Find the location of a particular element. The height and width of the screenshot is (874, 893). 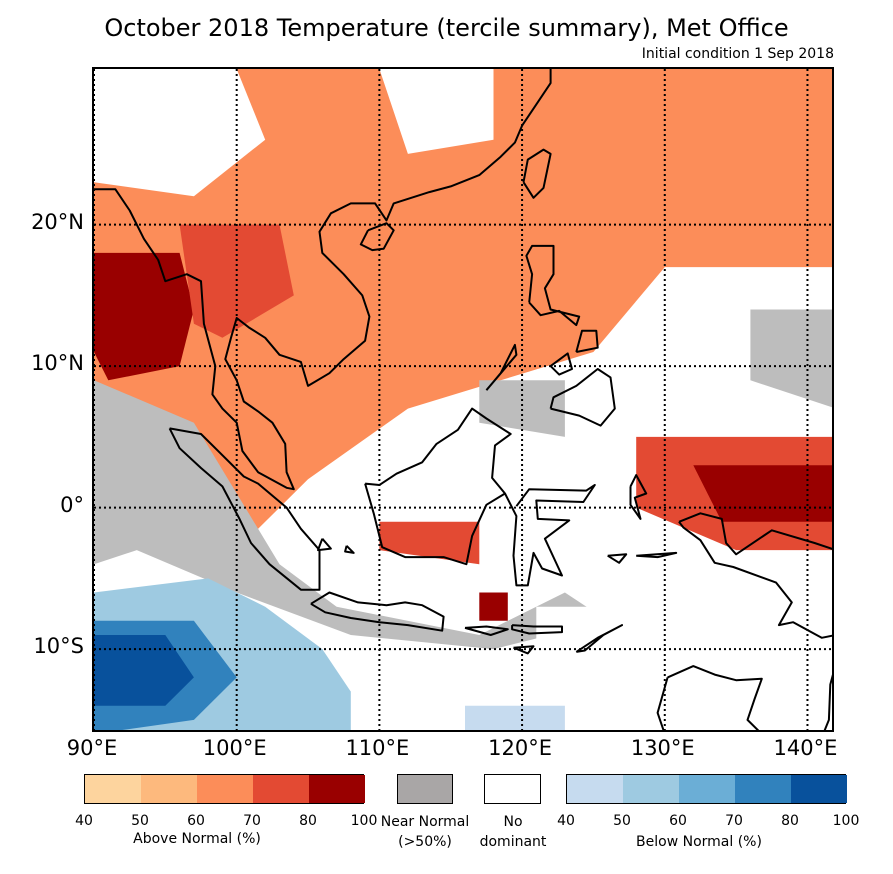

above-normal-swatches is located at coordinates (224, 789).